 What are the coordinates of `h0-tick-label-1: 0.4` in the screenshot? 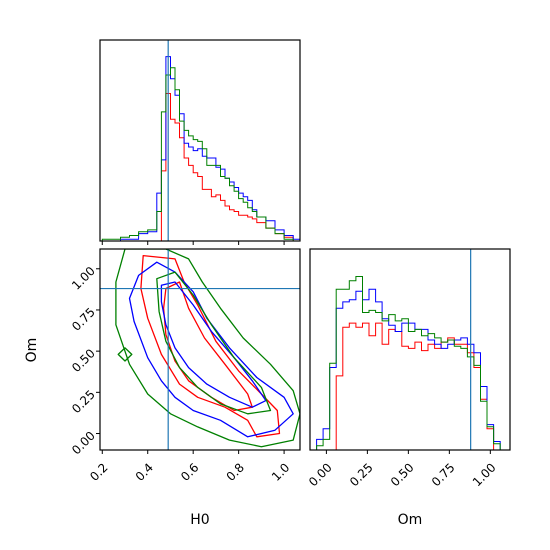 It's located at (144, 471).